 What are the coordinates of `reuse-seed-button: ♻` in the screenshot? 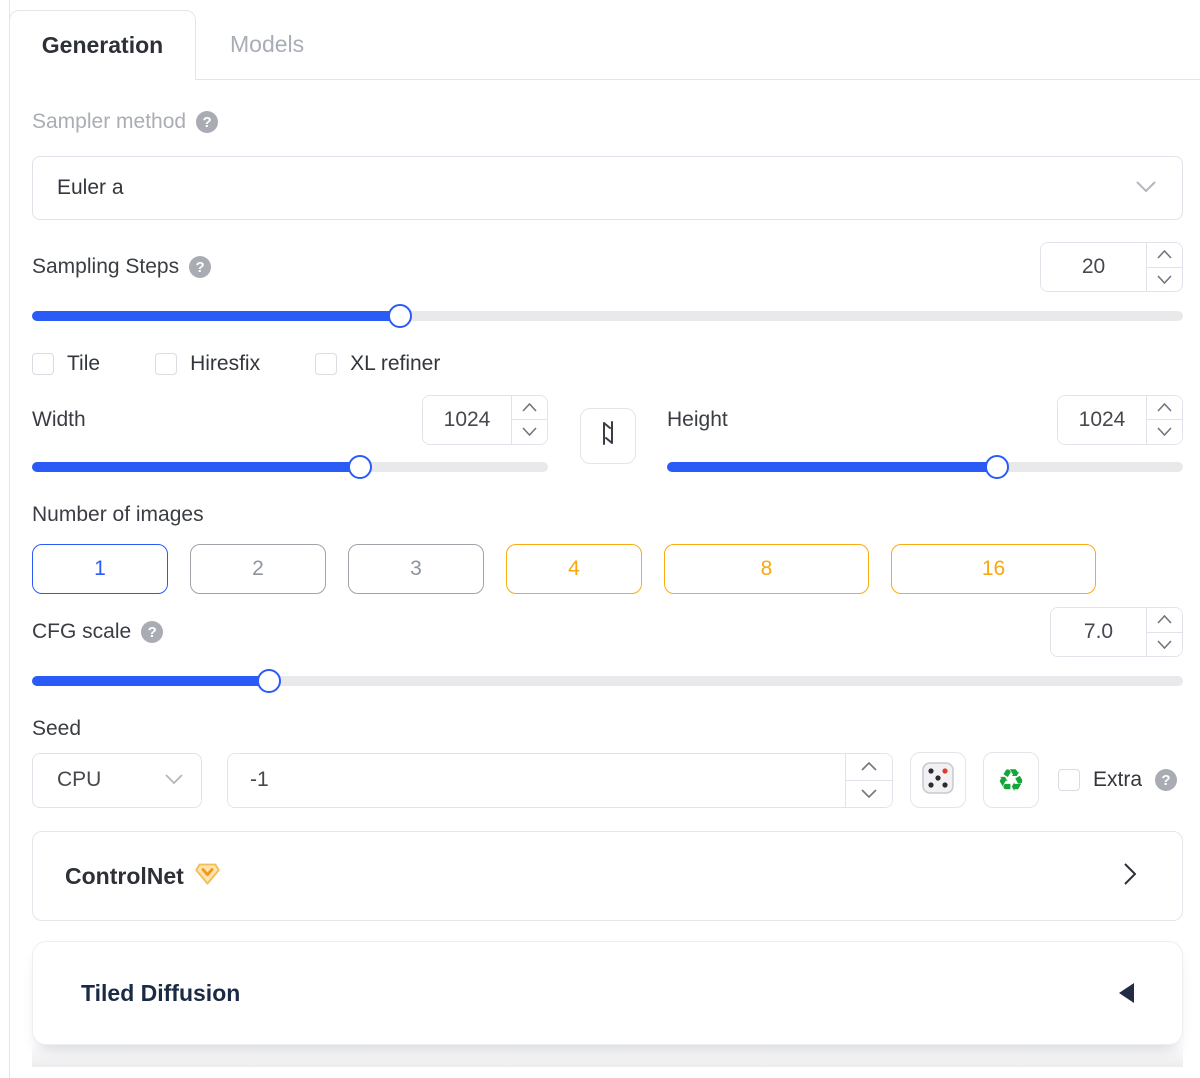 It's located at (1011, 780).